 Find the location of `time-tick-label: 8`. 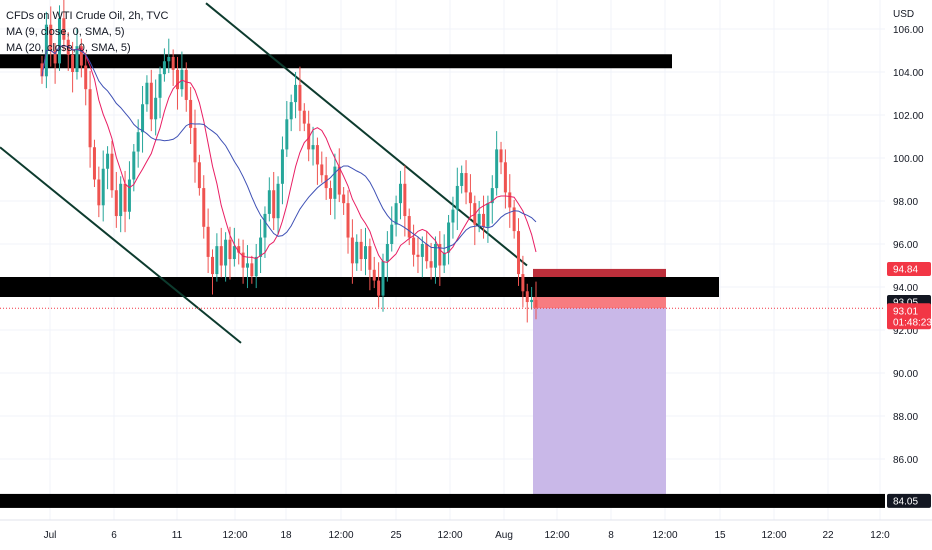

time-tick-label: 8 is located at coordinates (611, 535).